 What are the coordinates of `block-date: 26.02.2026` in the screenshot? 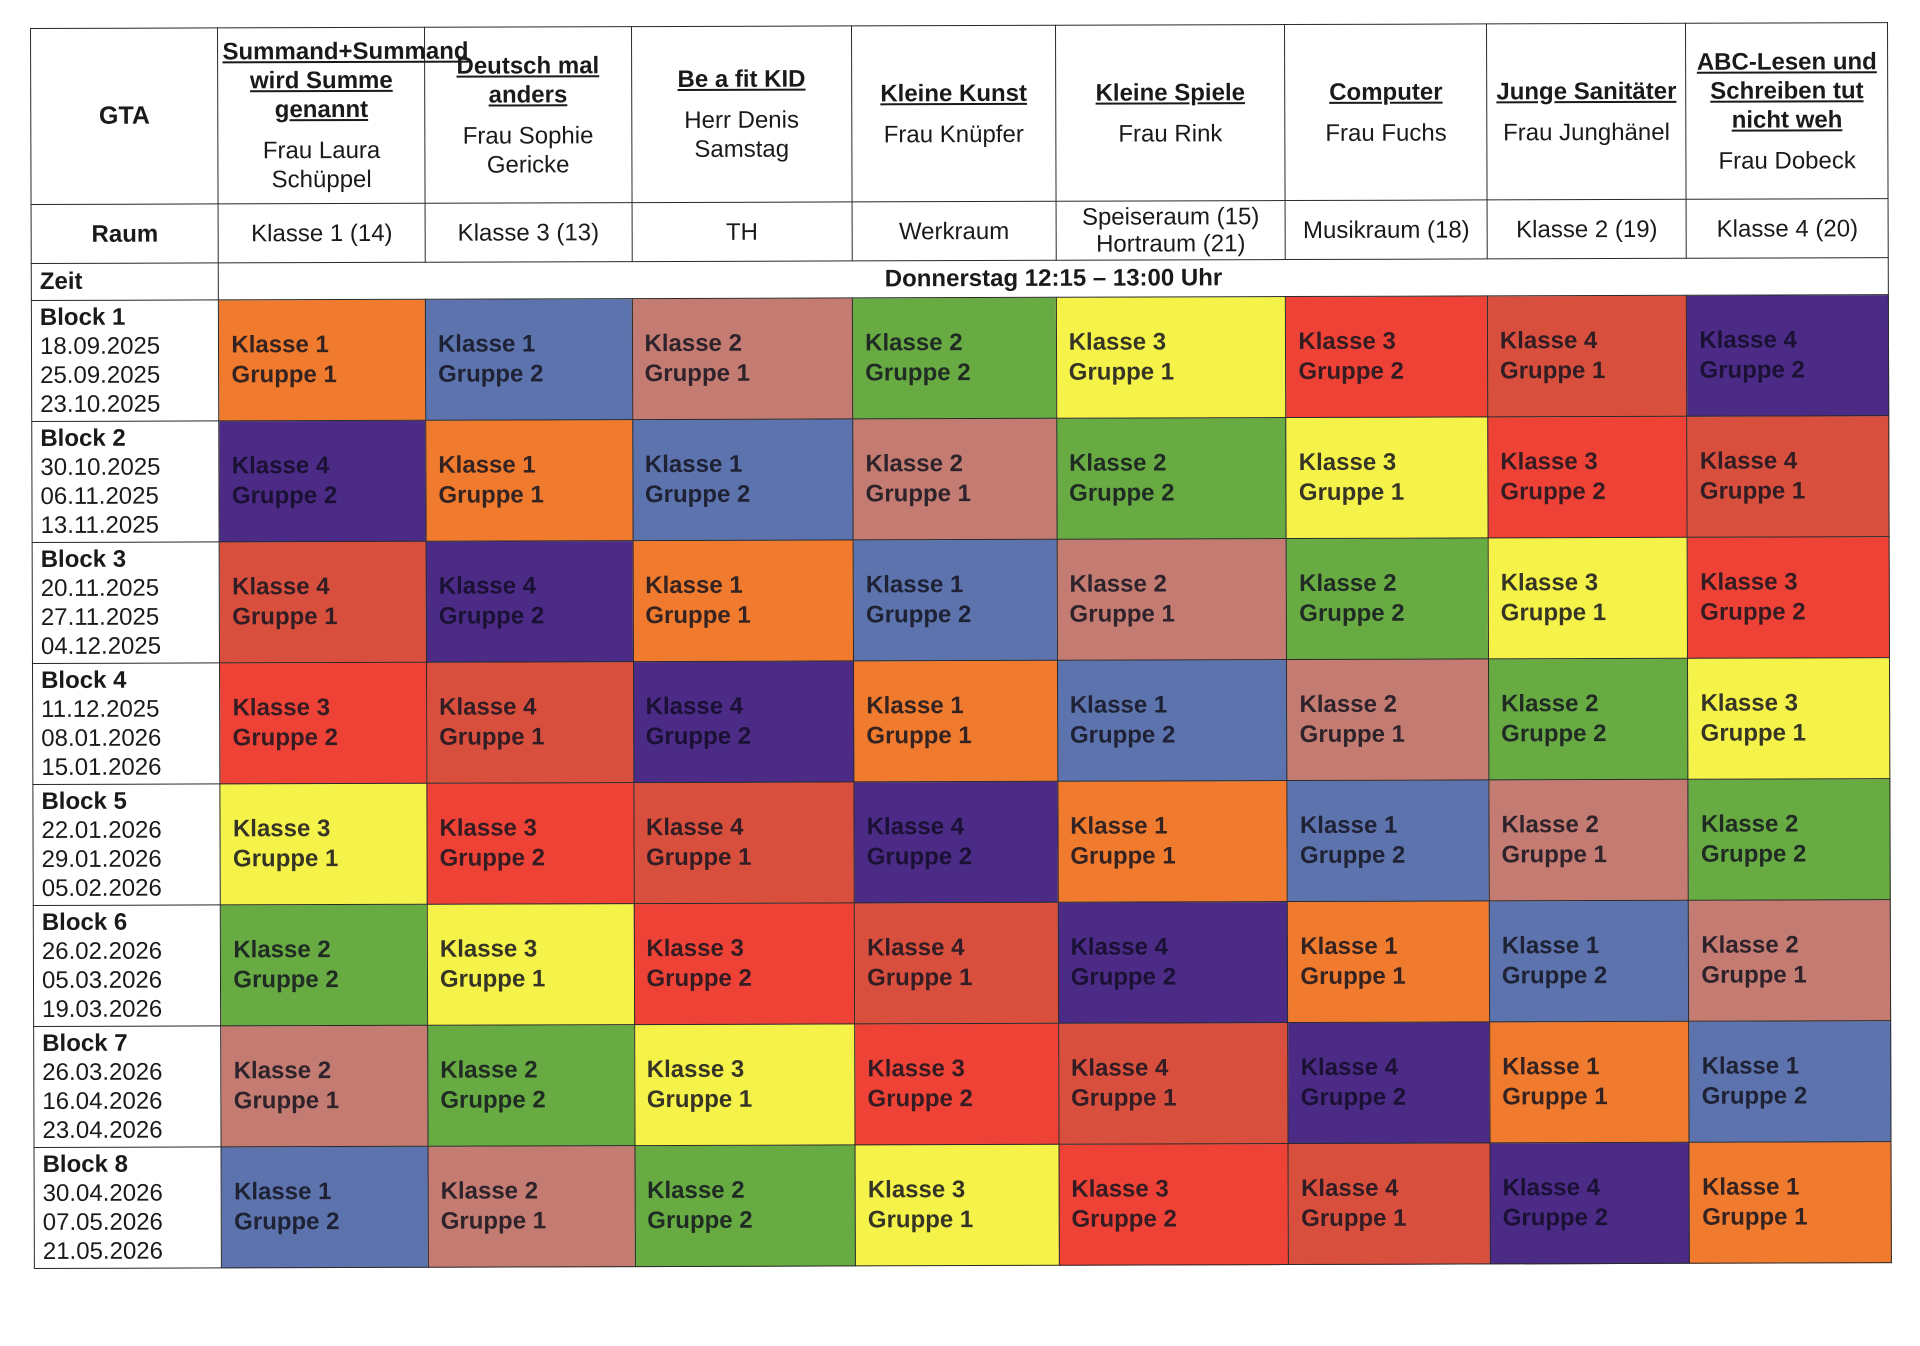 It's located at (102, 951).